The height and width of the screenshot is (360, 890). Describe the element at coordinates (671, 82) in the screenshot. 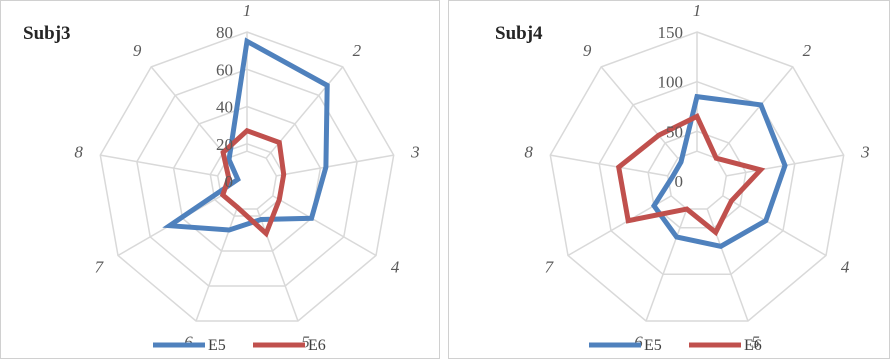

I see `tick-label: 100` at that location.